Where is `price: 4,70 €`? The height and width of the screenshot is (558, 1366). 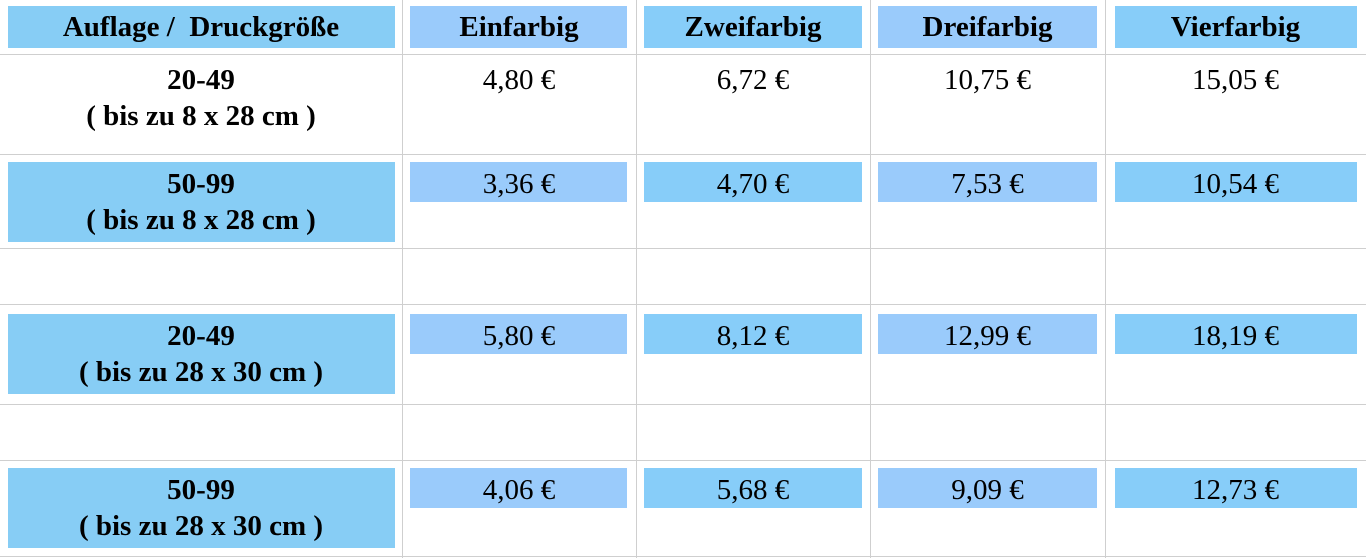 price: 4,70 € is located at coordinates (753, 184).